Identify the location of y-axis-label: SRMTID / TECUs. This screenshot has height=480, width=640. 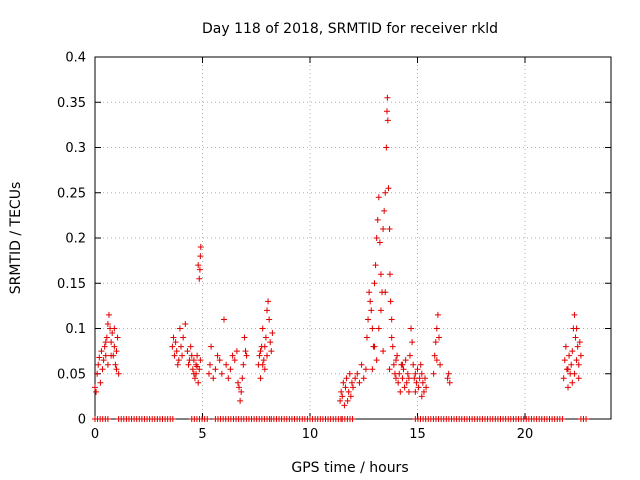
(16, 238).